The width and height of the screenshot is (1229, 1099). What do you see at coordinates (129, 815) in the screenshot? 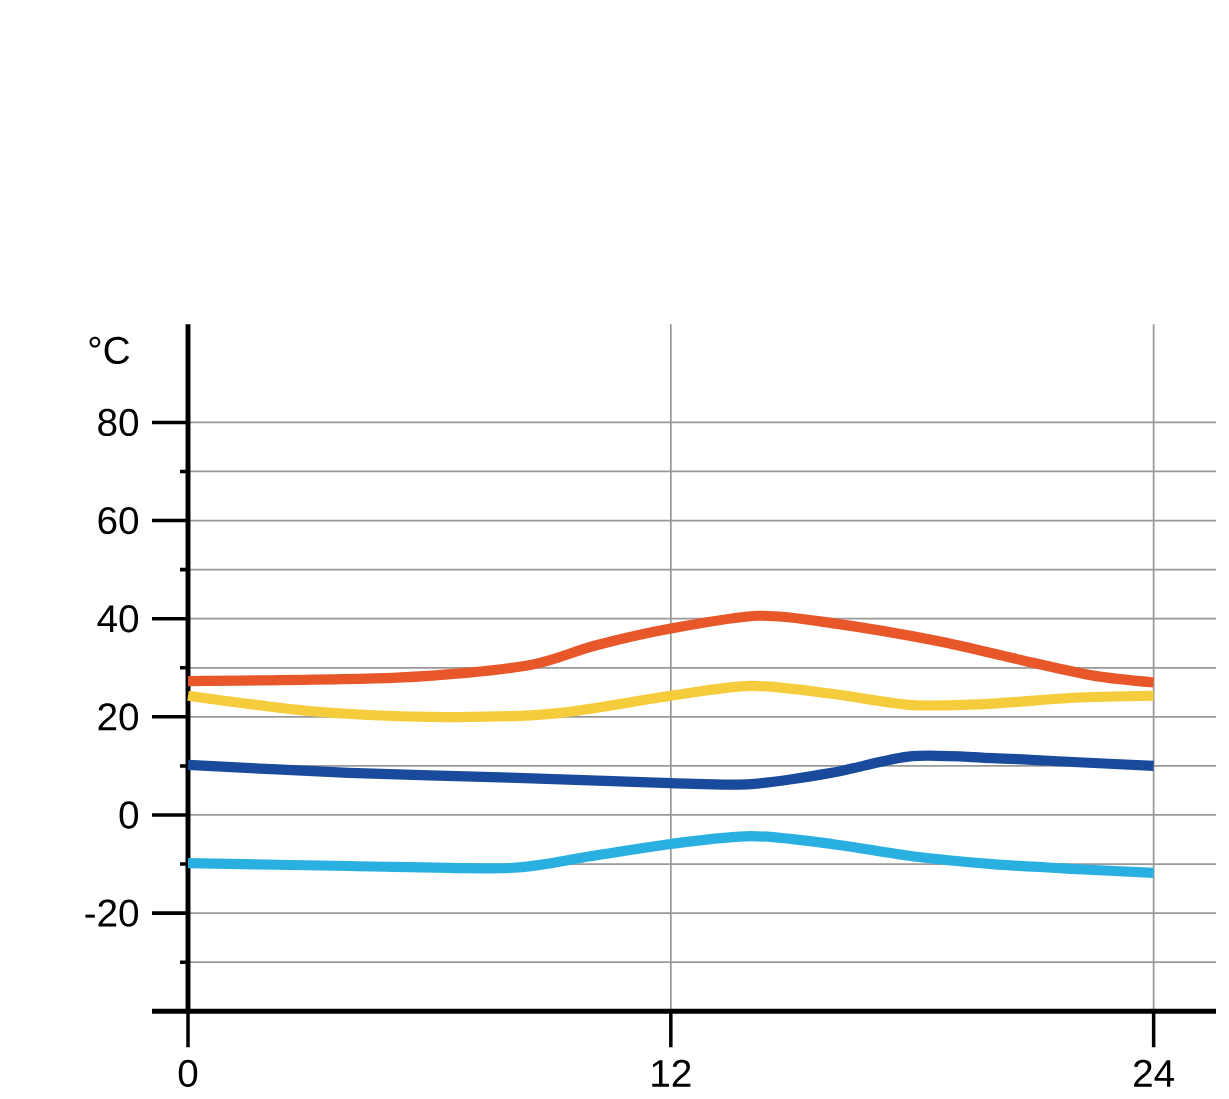
I see `y-tick-label: 0` at bounding box center [129, 815].